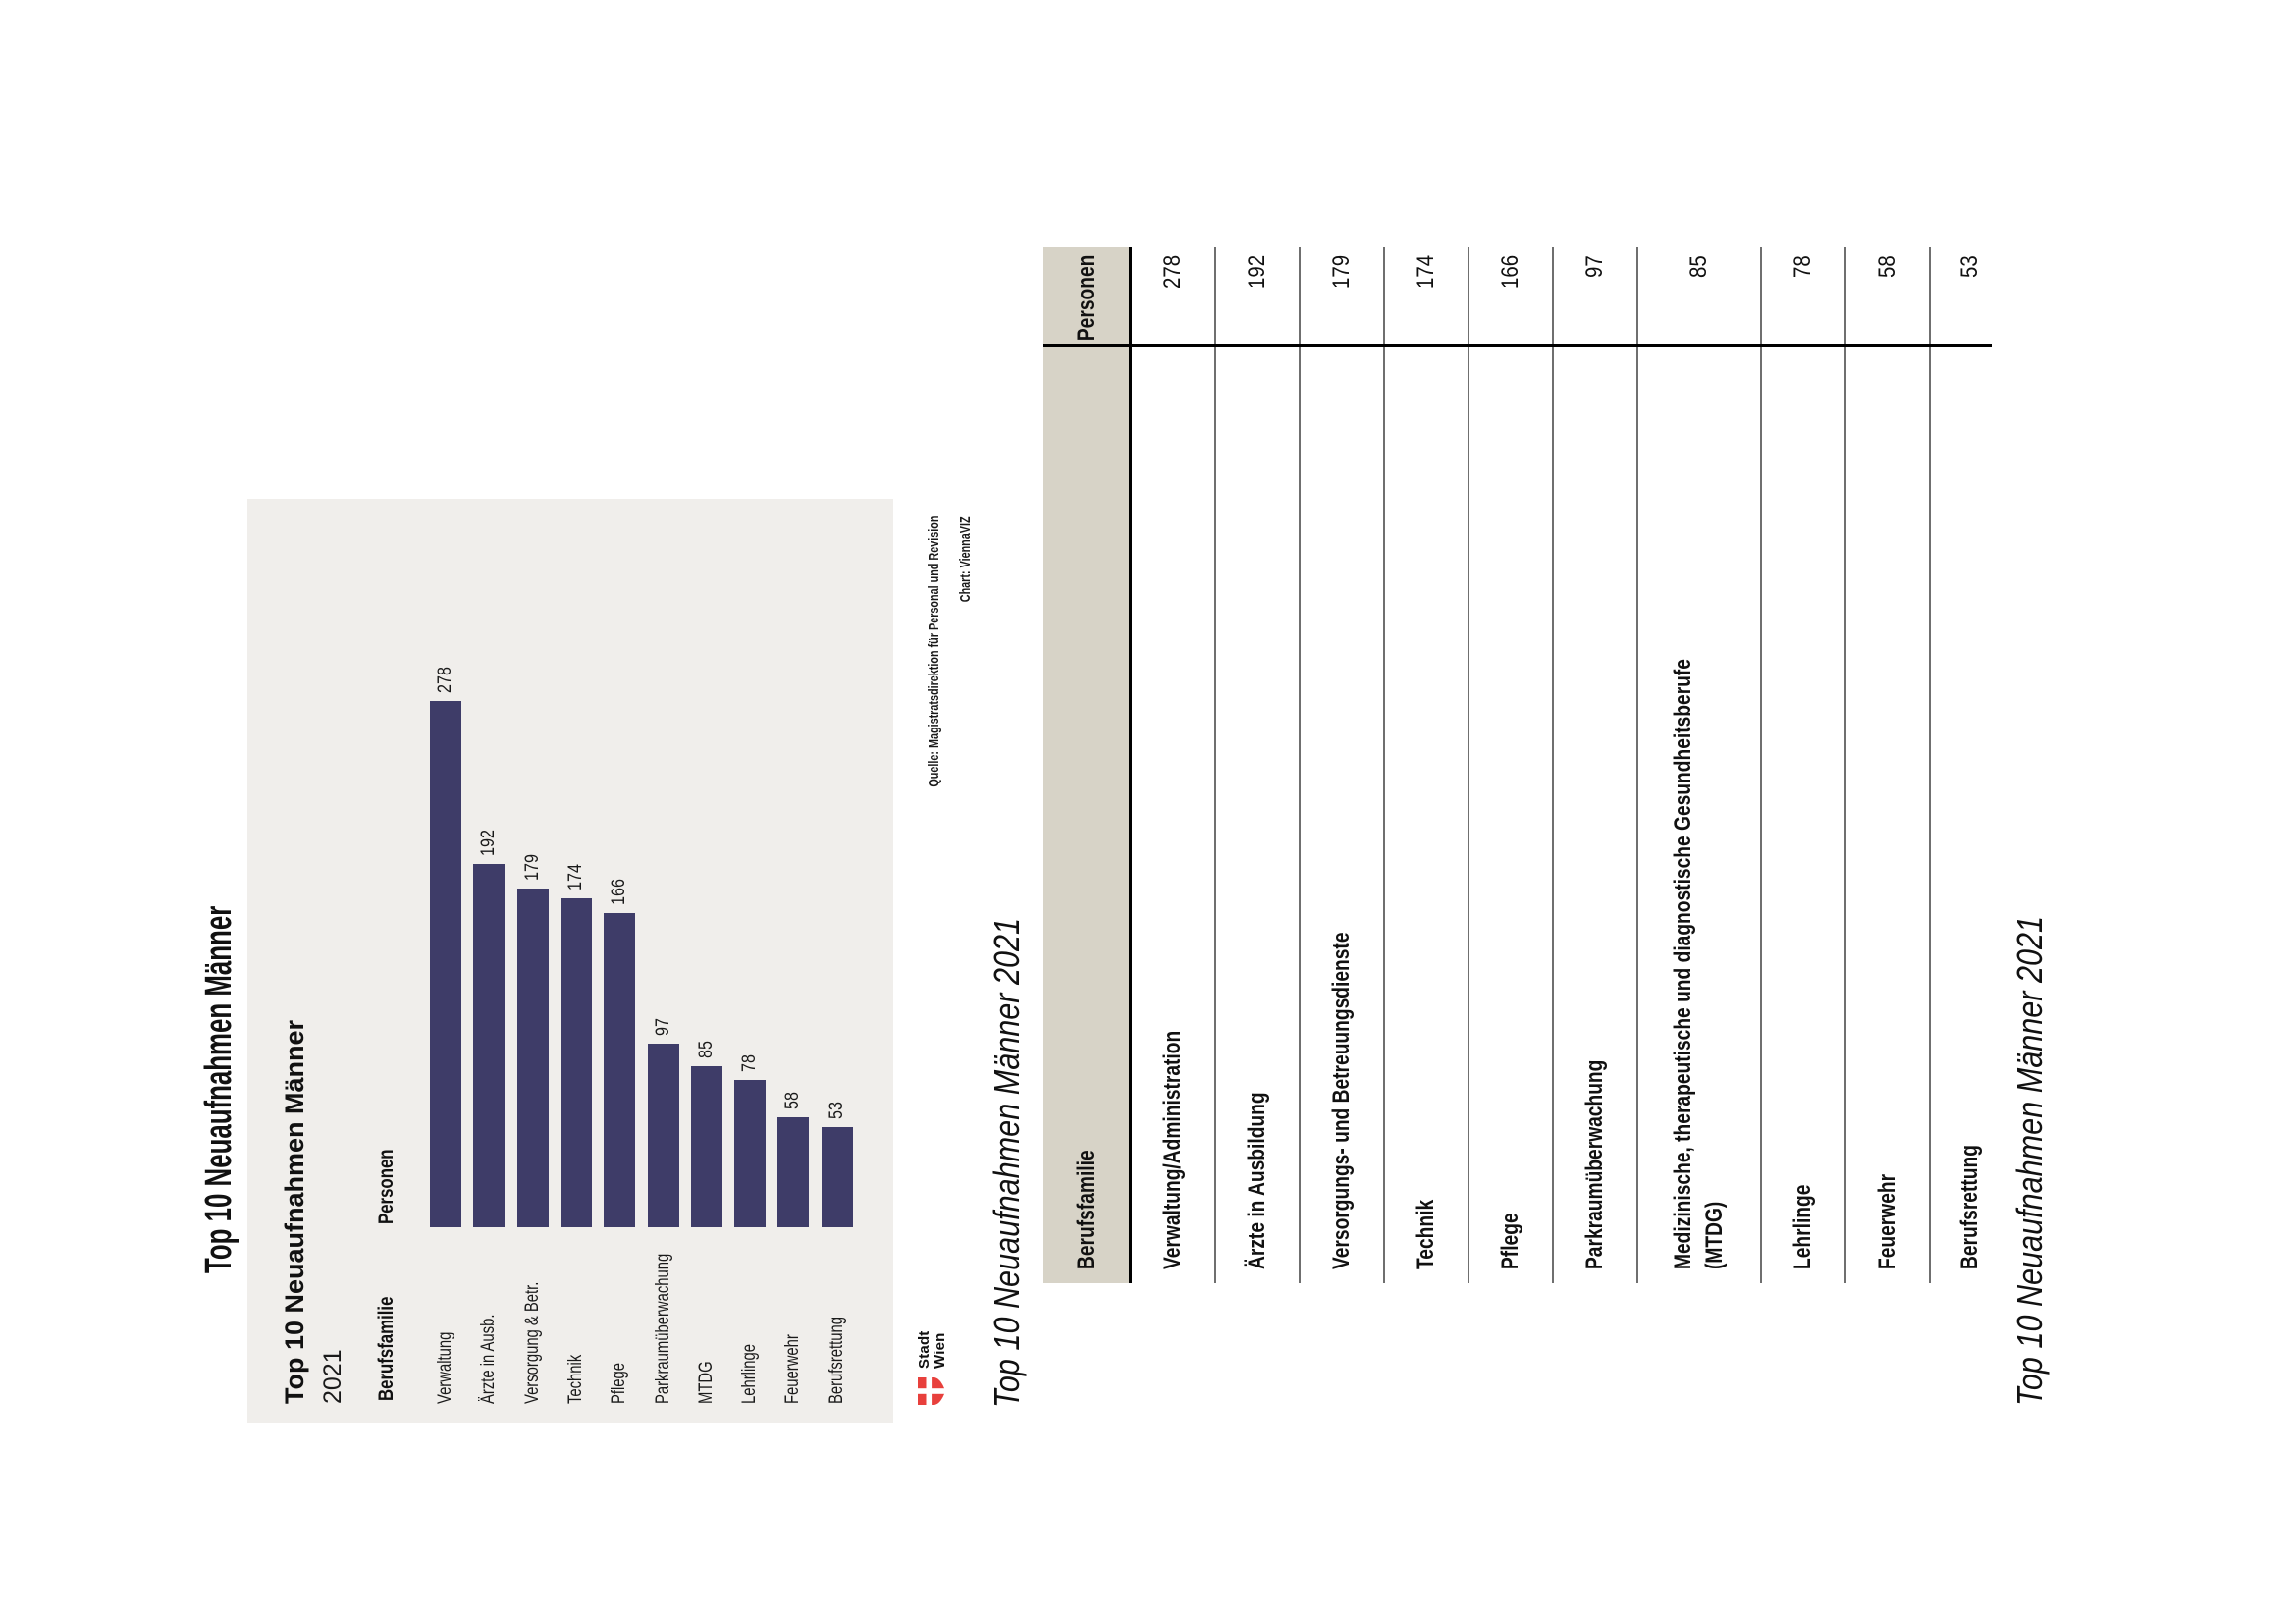 Image resolution: width=2296 pixels, height=1618 pixels. What do you see at coordinates (1510, 1241) in the screenshot?
I see `table-row-label: Pflege` at bounding box center [1510, 1241].